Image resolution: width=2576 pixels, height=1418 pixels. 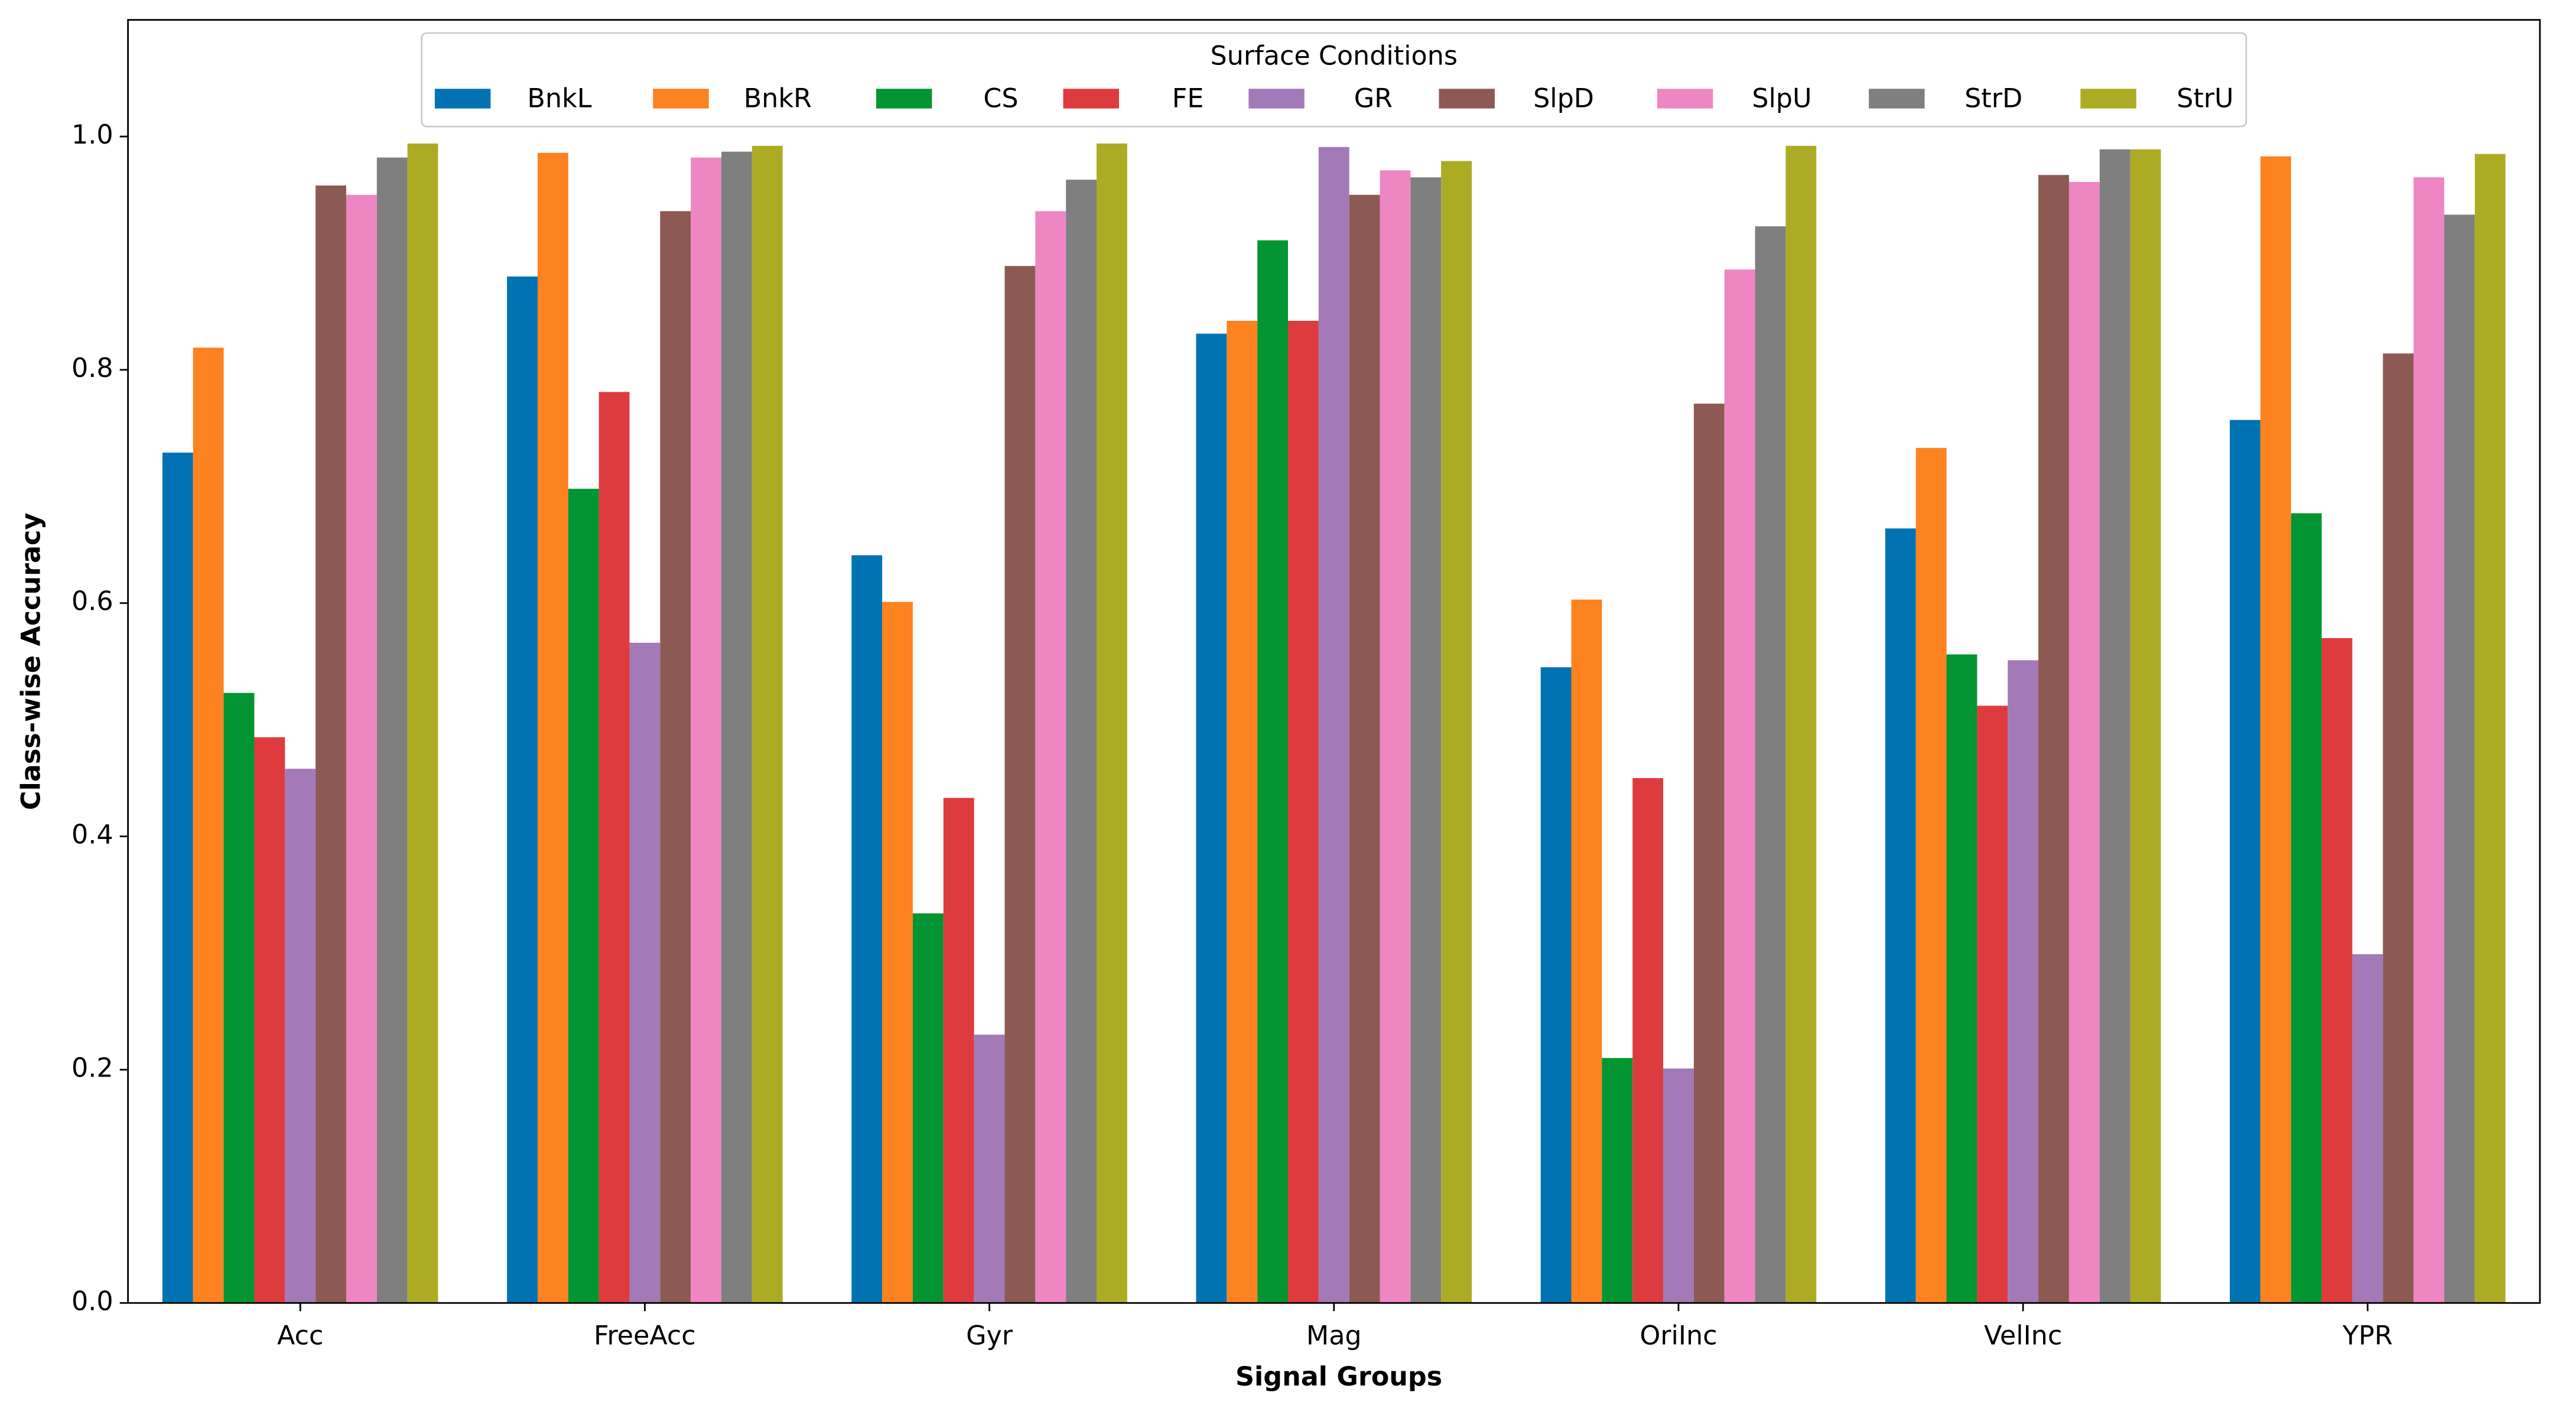 What do you see at coordinates (92, 1301) in the screenshot?
I see `y-tick-label: 0.0` at bounding box center [92, 1301].